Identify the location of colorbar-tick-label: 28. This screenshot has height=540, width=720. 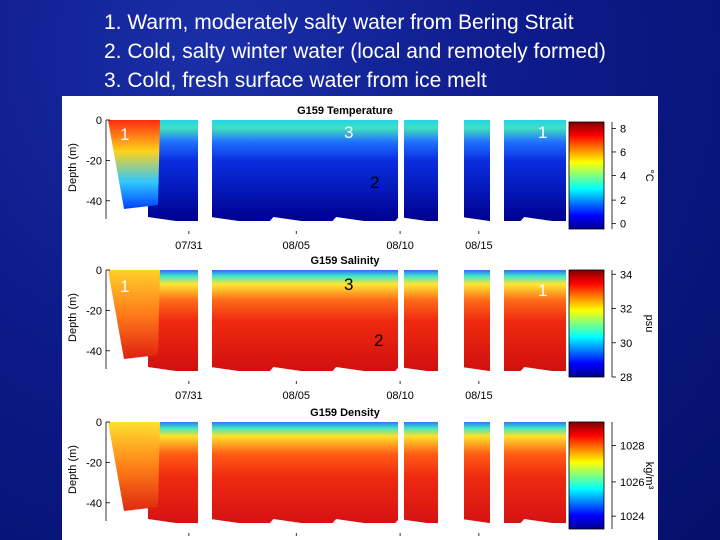
(626, 378).